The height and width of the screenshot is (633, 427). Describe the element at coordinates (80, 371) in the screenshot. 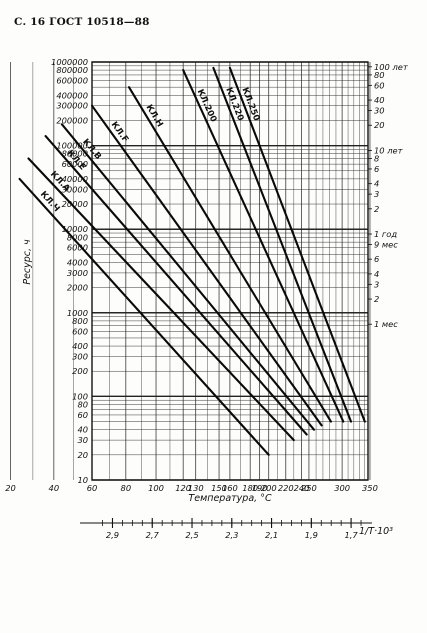

I see `y-tick-label: 200` at that location.